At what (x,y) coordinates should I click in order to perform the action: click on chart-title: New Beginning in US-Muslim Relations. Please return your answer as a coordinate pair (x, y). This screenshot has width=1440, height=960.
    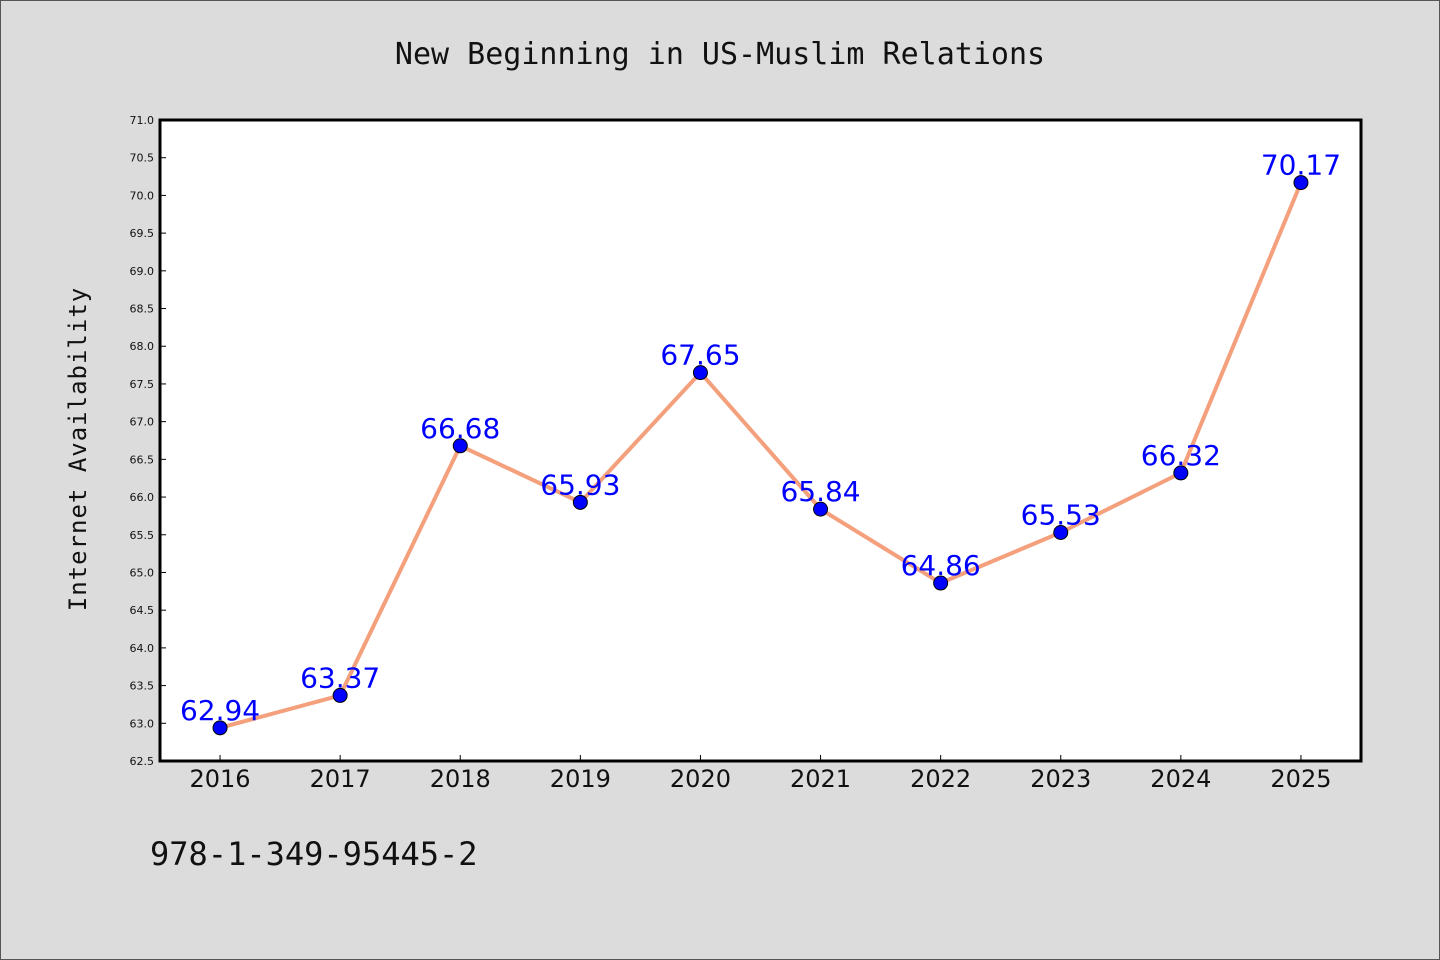
    Looking at the image, I should click on (720, 54).